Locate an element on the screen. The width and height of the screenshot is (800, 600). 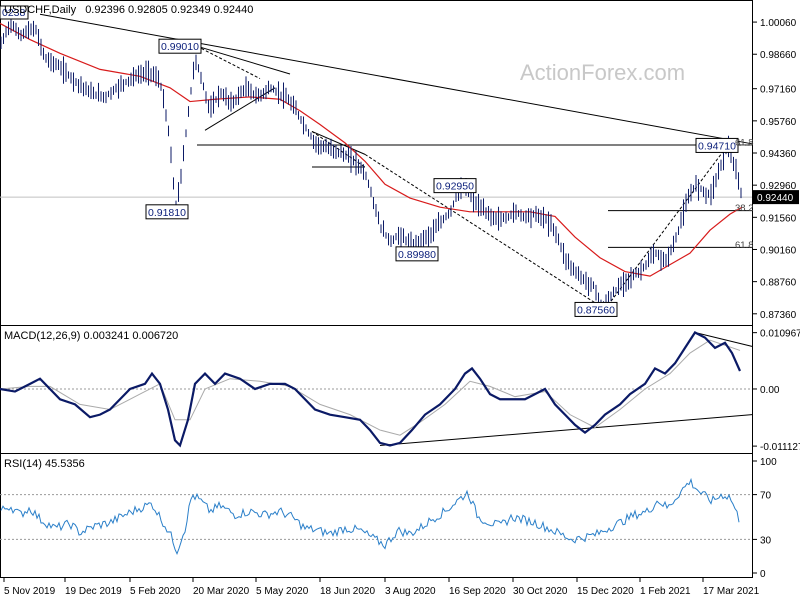
current-price-label: 0.92440 is located at coordinates (775, 198).